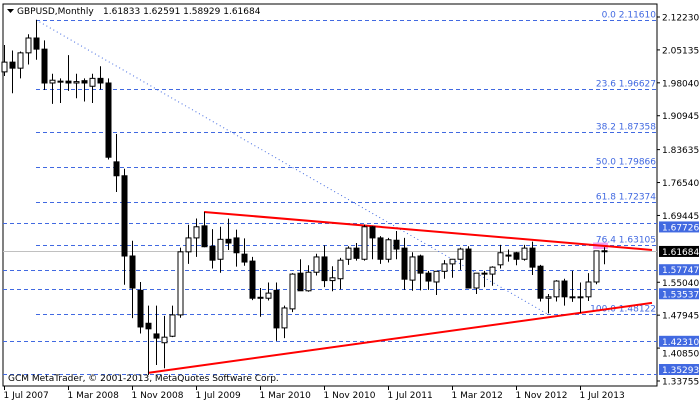  Describe the element at coordinates (626, 85) in the screenshot. I see `fibonacci-level-label: 23.6 1.96627` at that location.